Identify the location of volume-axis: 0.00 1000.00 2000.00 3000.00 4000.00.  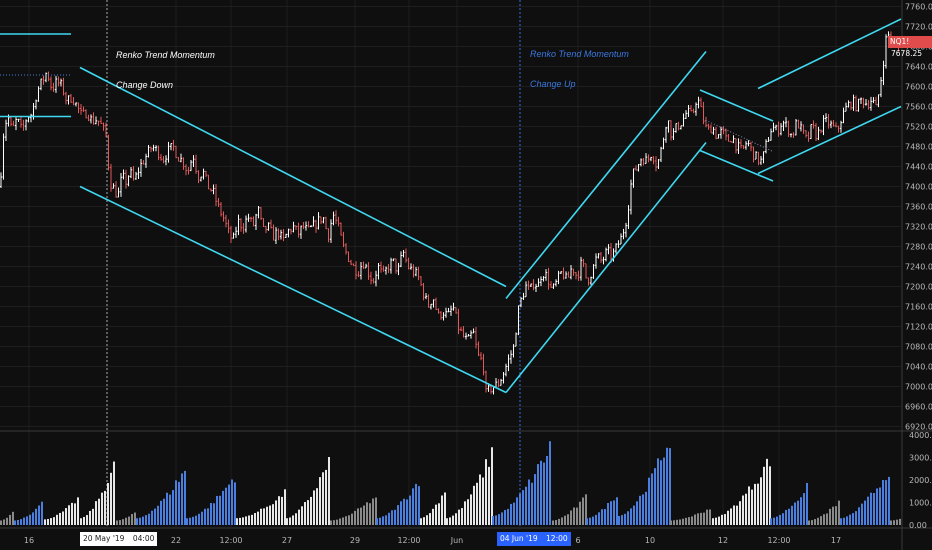
(920, 480).